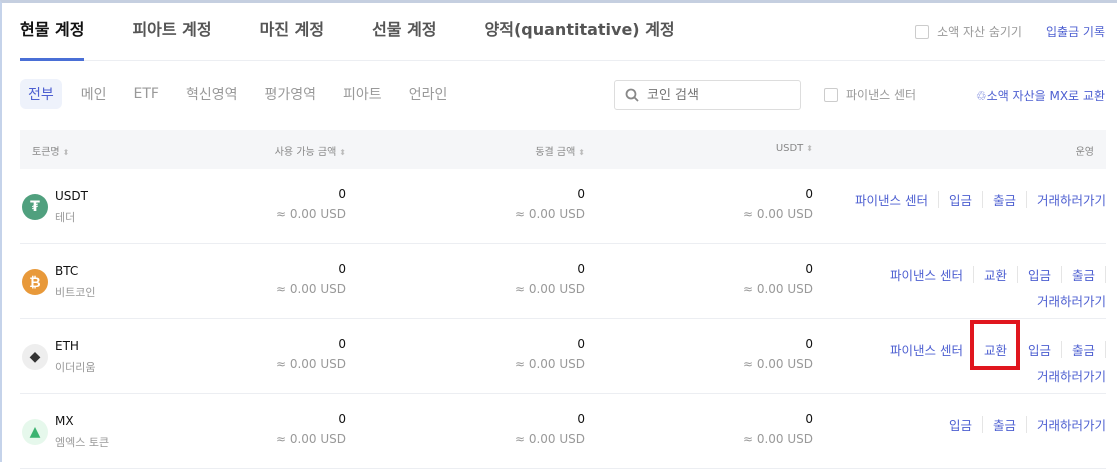 The image size is (1117, 469). I want to click on coin-symbol: USDT, so click(71, 196).